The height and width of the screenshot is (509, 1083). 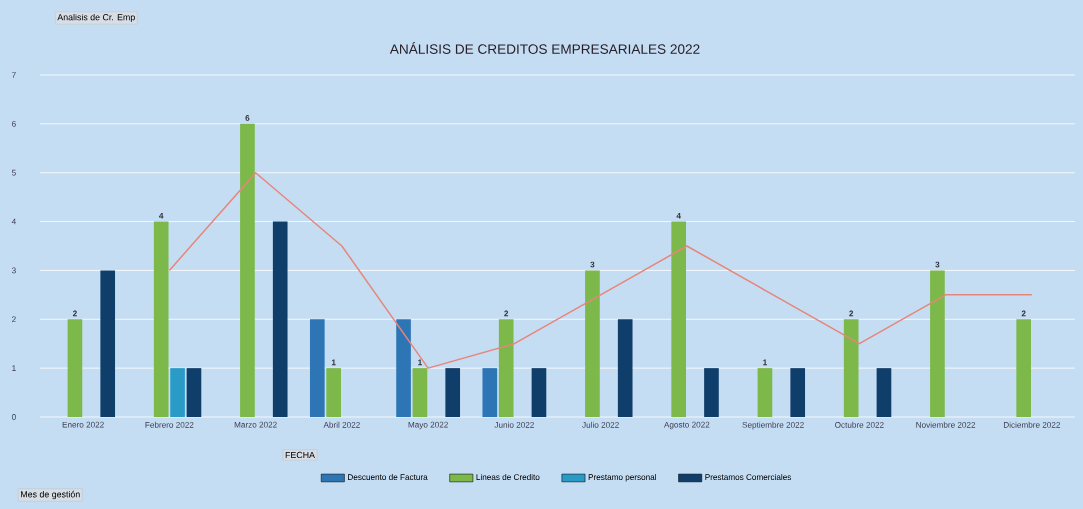 I want to click on text: Mes de gestión, so click(x=50, y=495).